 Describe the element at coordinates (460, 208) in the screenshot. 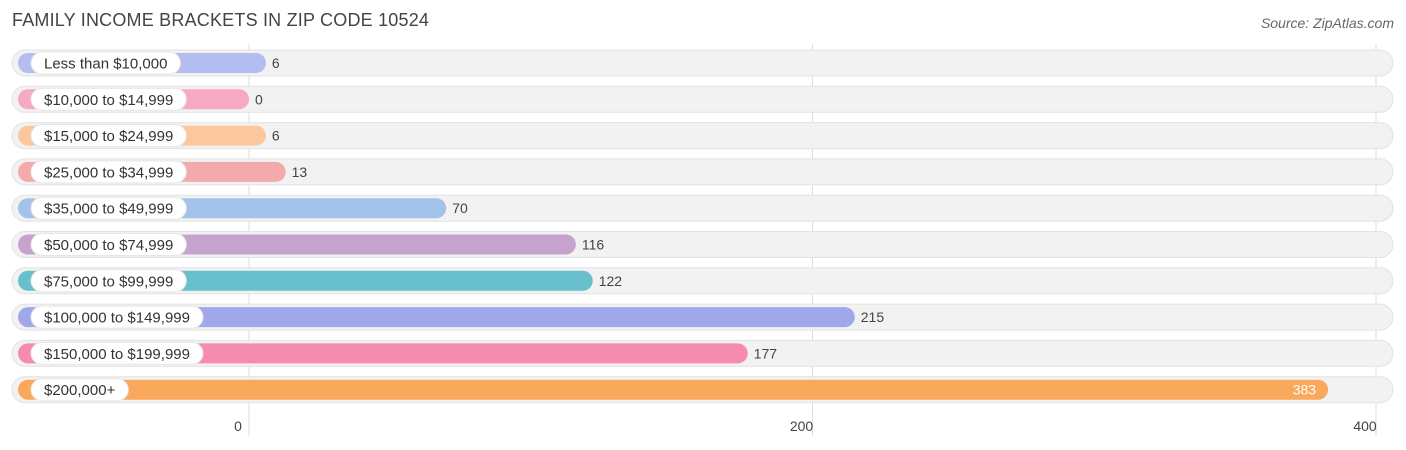

I see `value-label: 70` at that location.